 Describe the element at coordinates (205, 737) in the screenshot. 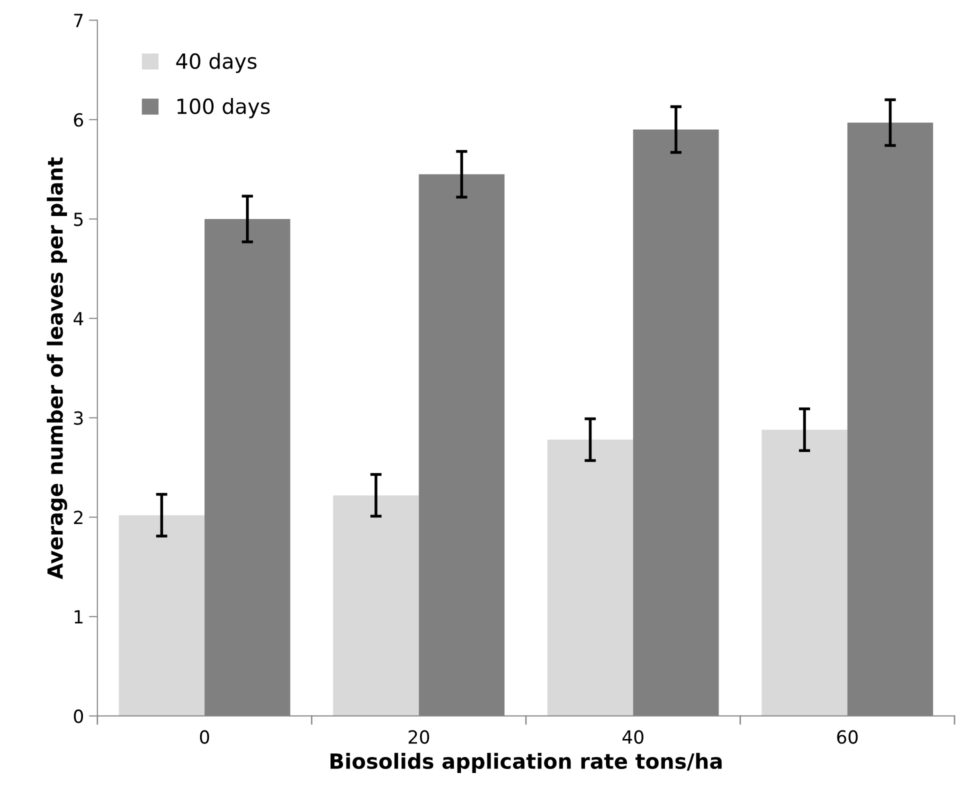

I see `x-tick-label: 0` at that location.